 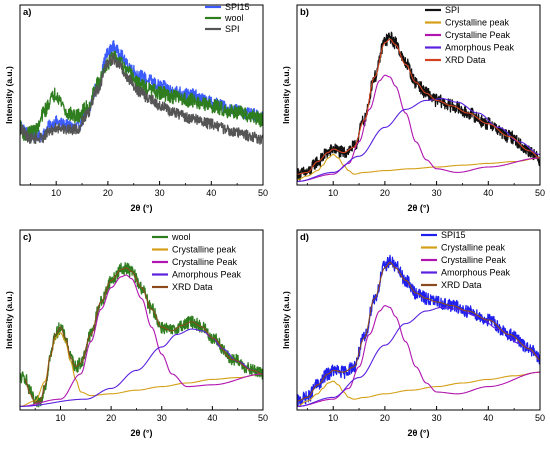 What do you see at coordinates (27, 237) in the screenshot?
I see `panel-label: c)` at bounding box center [27, 237].